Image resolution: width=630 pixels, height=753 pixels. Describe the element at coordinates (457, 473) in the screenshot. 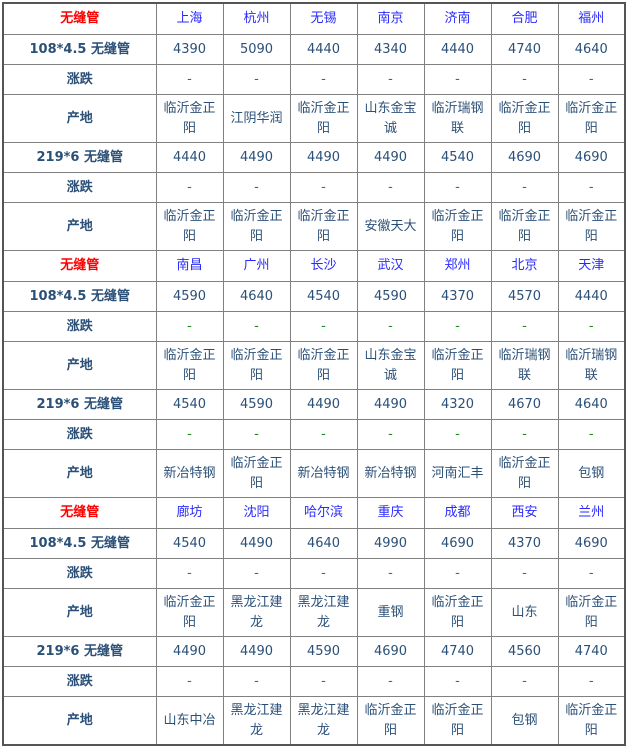

I see `origin-cell: 河南汇丰` at that location.